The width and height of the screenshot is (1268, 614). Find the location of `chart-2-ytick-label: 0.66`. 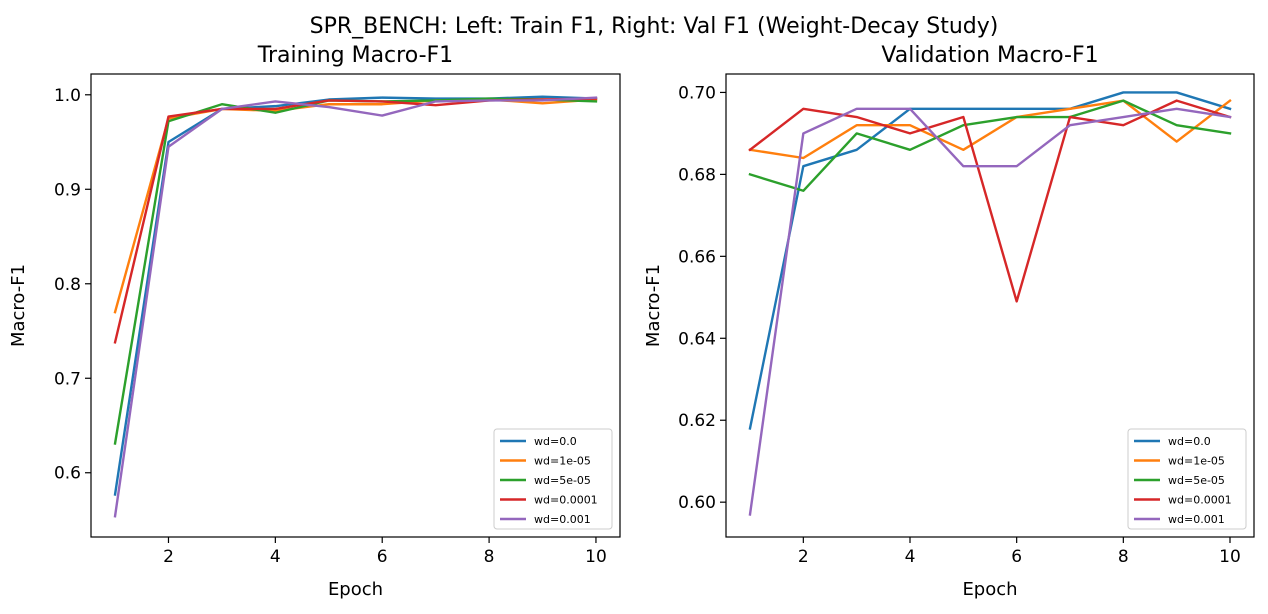

chart-2-ytick-label: 0.66 is located at coordinates (697, 257).